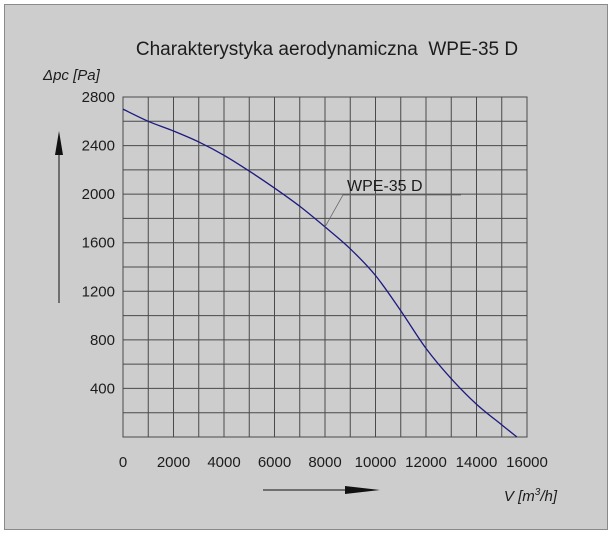 This screenshot has width=616, height=536. Describe the element at coordinates (102, 340) in the screenshot. I see `y-tick-label: 800` at that location.